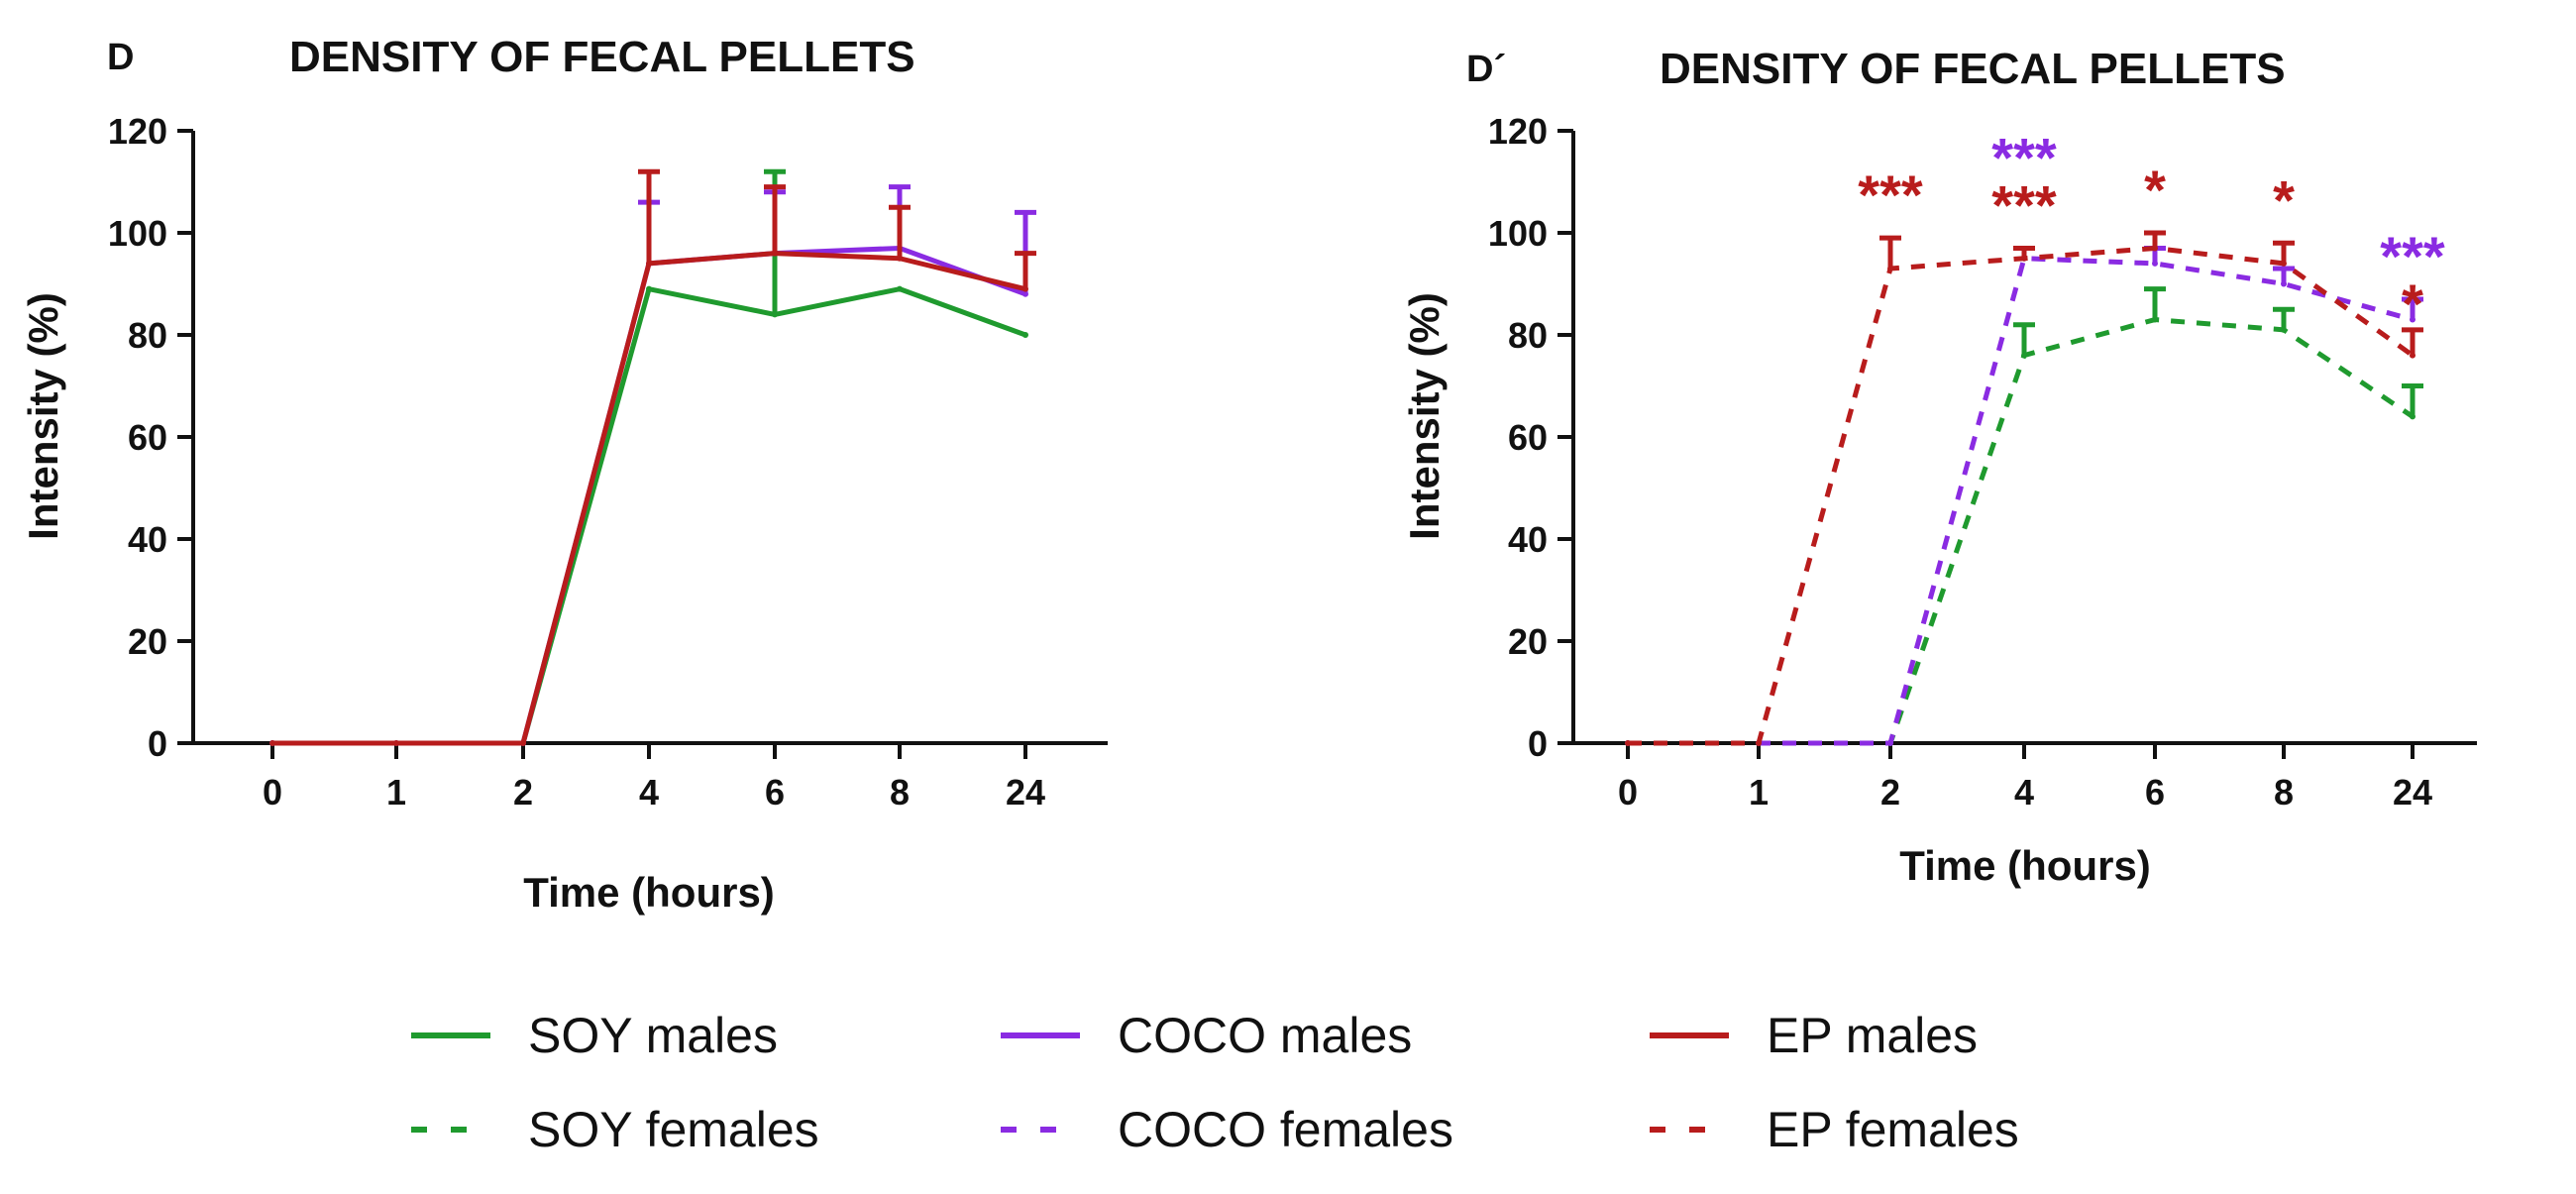  I want to click on panel-label: D´, so click(1486, 69).